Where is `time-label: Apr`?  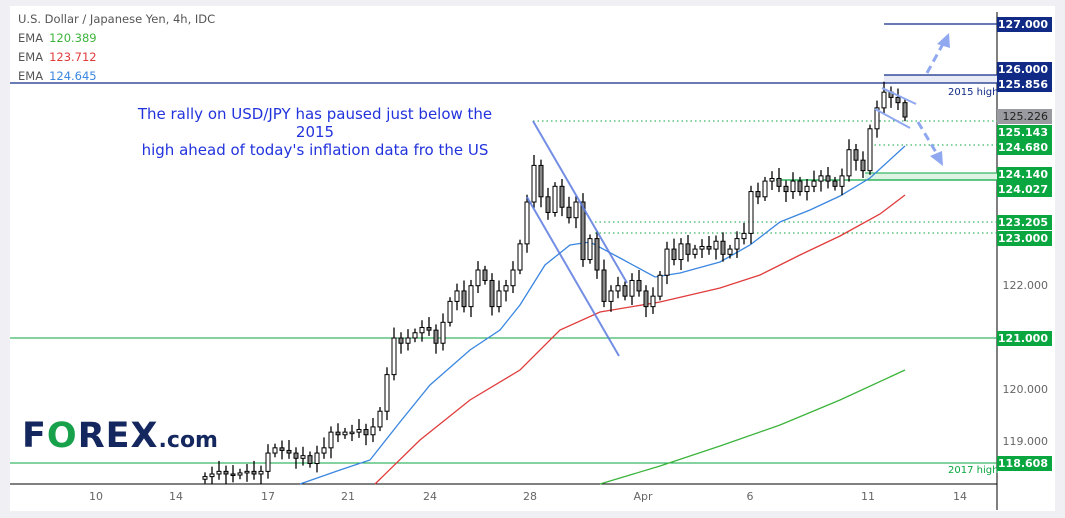 time-label: Apr is located at coordinates (643, 496).